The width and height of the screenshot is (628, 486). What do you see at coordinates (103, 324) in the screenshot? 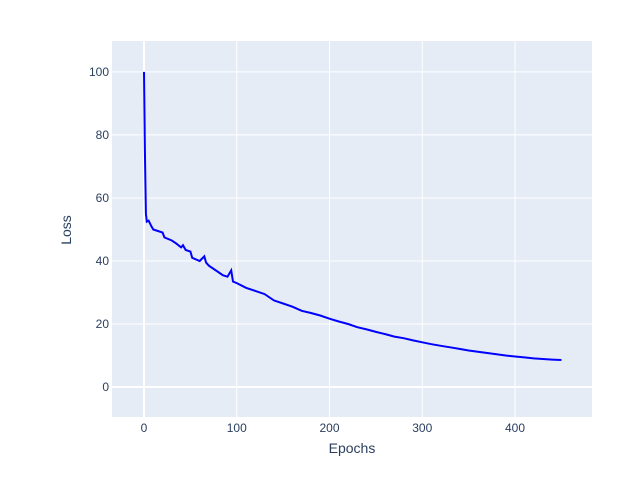
I see `y-tick-label: 20` at bounding box center [103, 324].